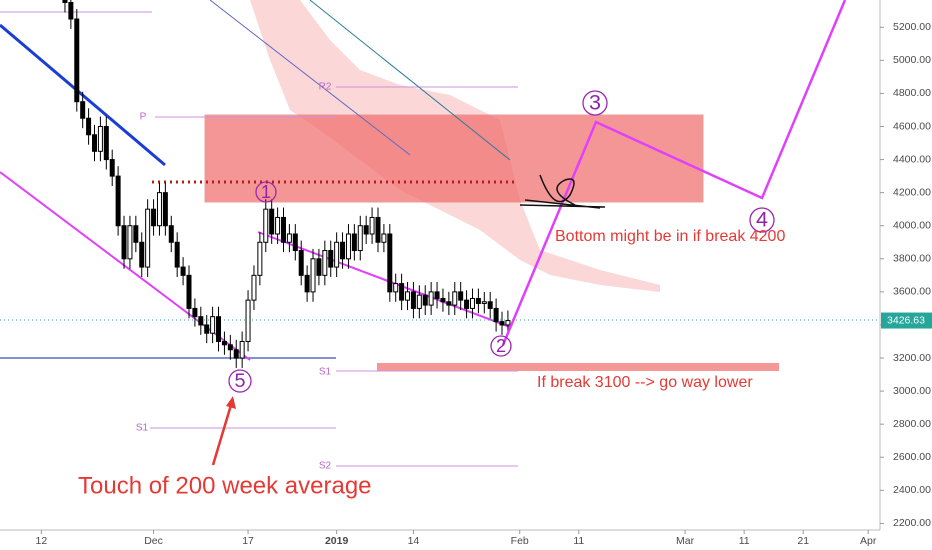  I want to click on x-tick-label: 21, so click(803, 541).